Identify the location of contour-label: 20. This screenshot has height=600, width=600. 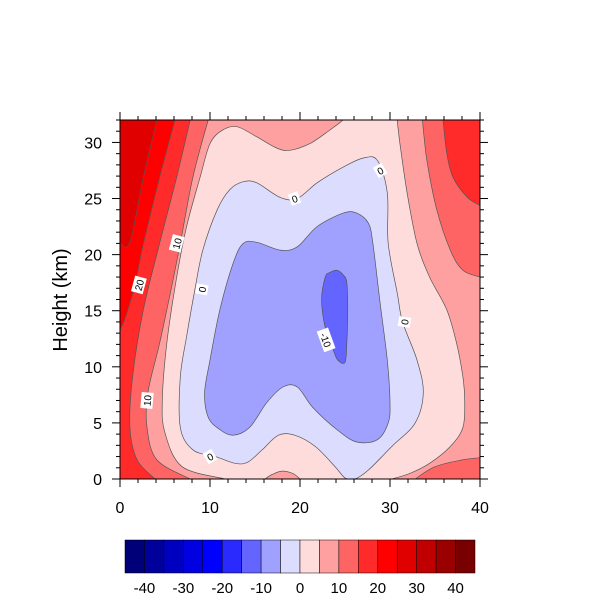
(139, 285).